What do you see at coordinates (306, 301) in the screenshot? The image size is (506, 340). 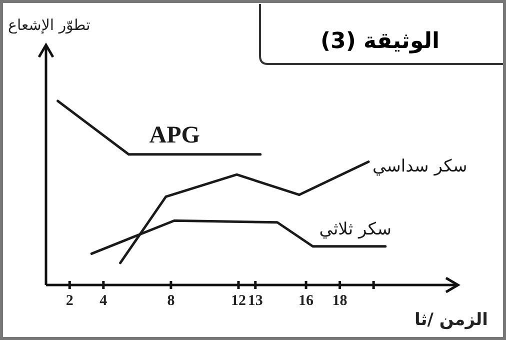 I see `x-tick-label: 16` at bounding box center [306, 301].